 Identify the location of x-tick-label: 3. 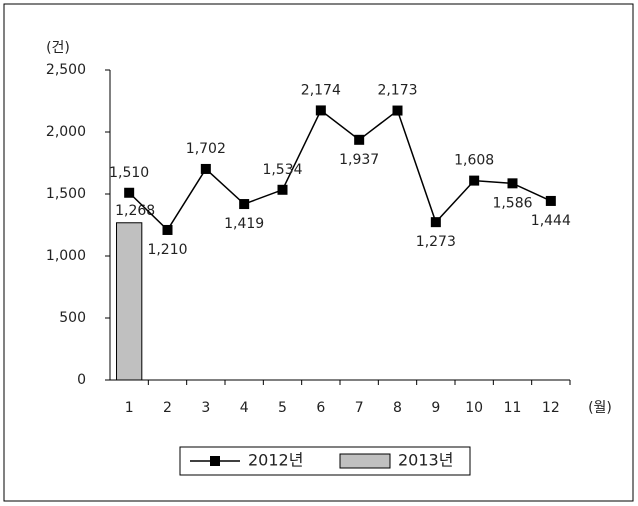
(205, 408).